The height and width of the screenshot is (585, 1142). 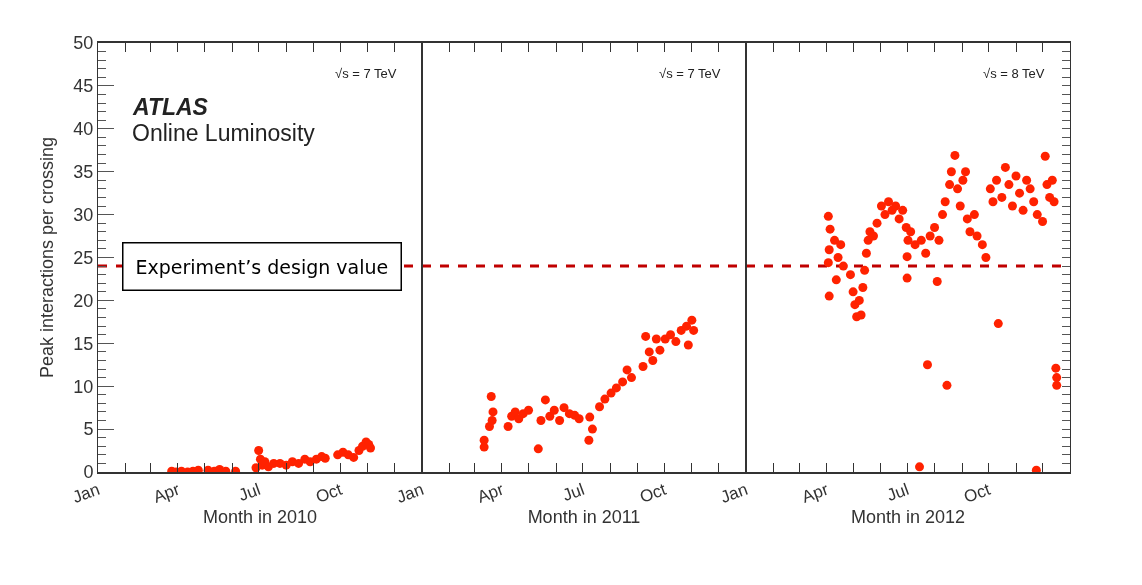 What do you see at coordinates (83, 86) in the screenshot?
I see `y-tick-label: 45` at bounding box center [83, 86].